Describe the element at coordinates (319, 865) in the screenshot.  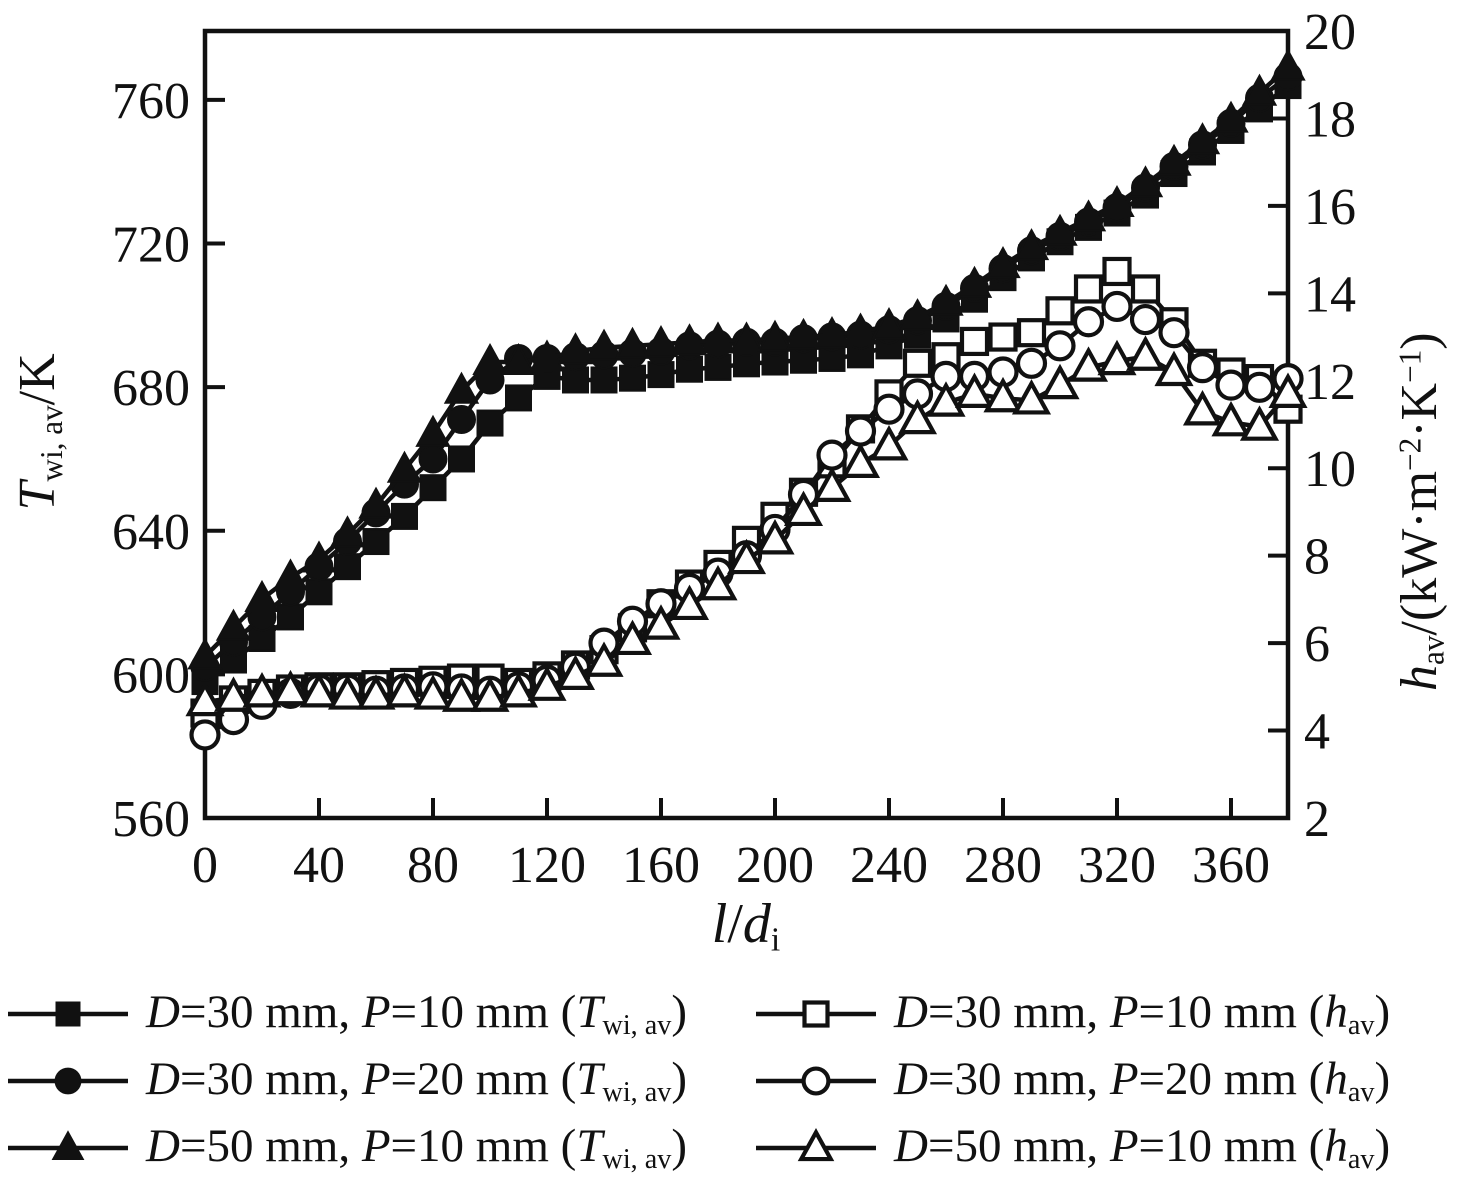
I see `x-tick-label: 40` at that location.